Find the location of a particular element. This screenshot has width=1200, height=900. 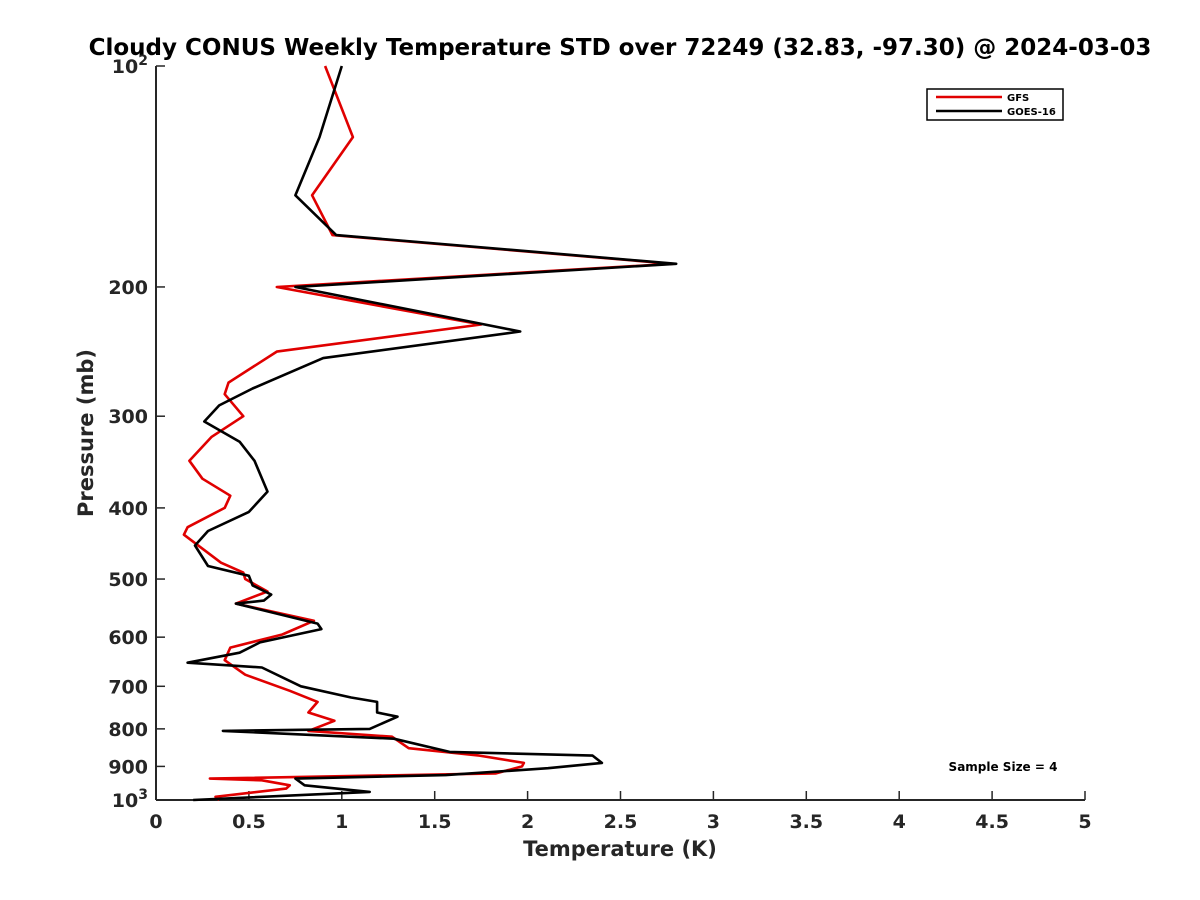

x-tick-label: 4 is located at coordinates (899, 822).